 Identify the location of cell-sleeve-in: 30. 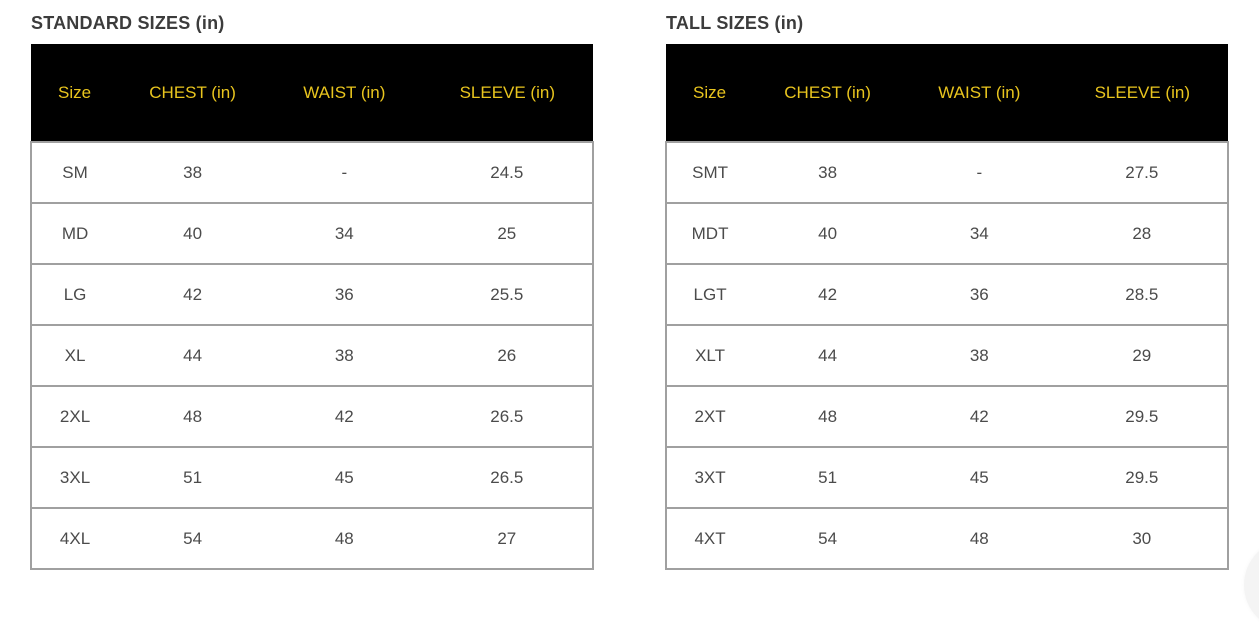
(1142, 538).